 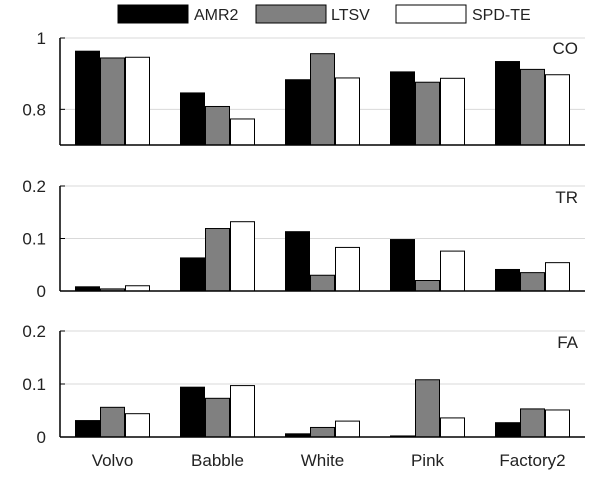 I want to click on bar-tr-amr2-factory2, so click(x=507, y=280).